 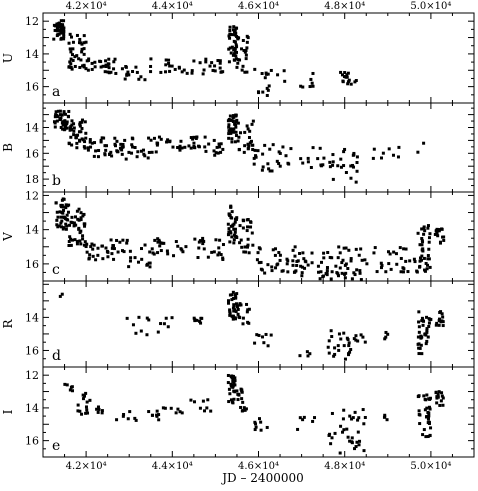 I want to click on x-tick-label-bottom: 4.4×10⁴, so click(x=172, y=466).